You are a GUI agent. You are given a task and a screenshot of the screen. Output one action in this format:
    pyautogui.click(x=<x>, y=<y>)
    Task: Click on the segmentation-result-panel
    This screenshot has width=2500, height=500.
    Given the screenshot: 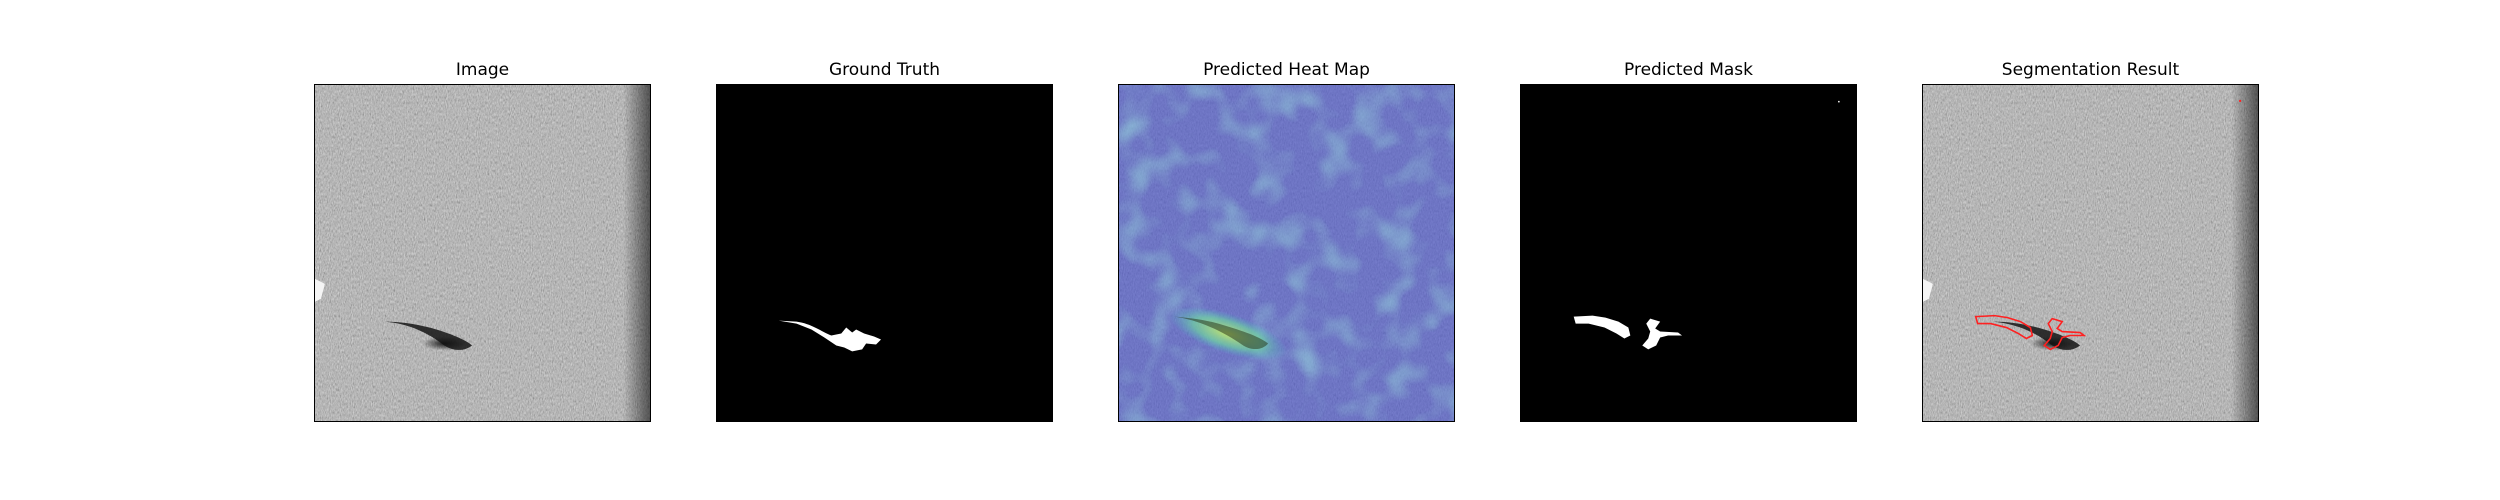 What is the action you would take?
    pyautogui.click(x=2090, y=253)
    